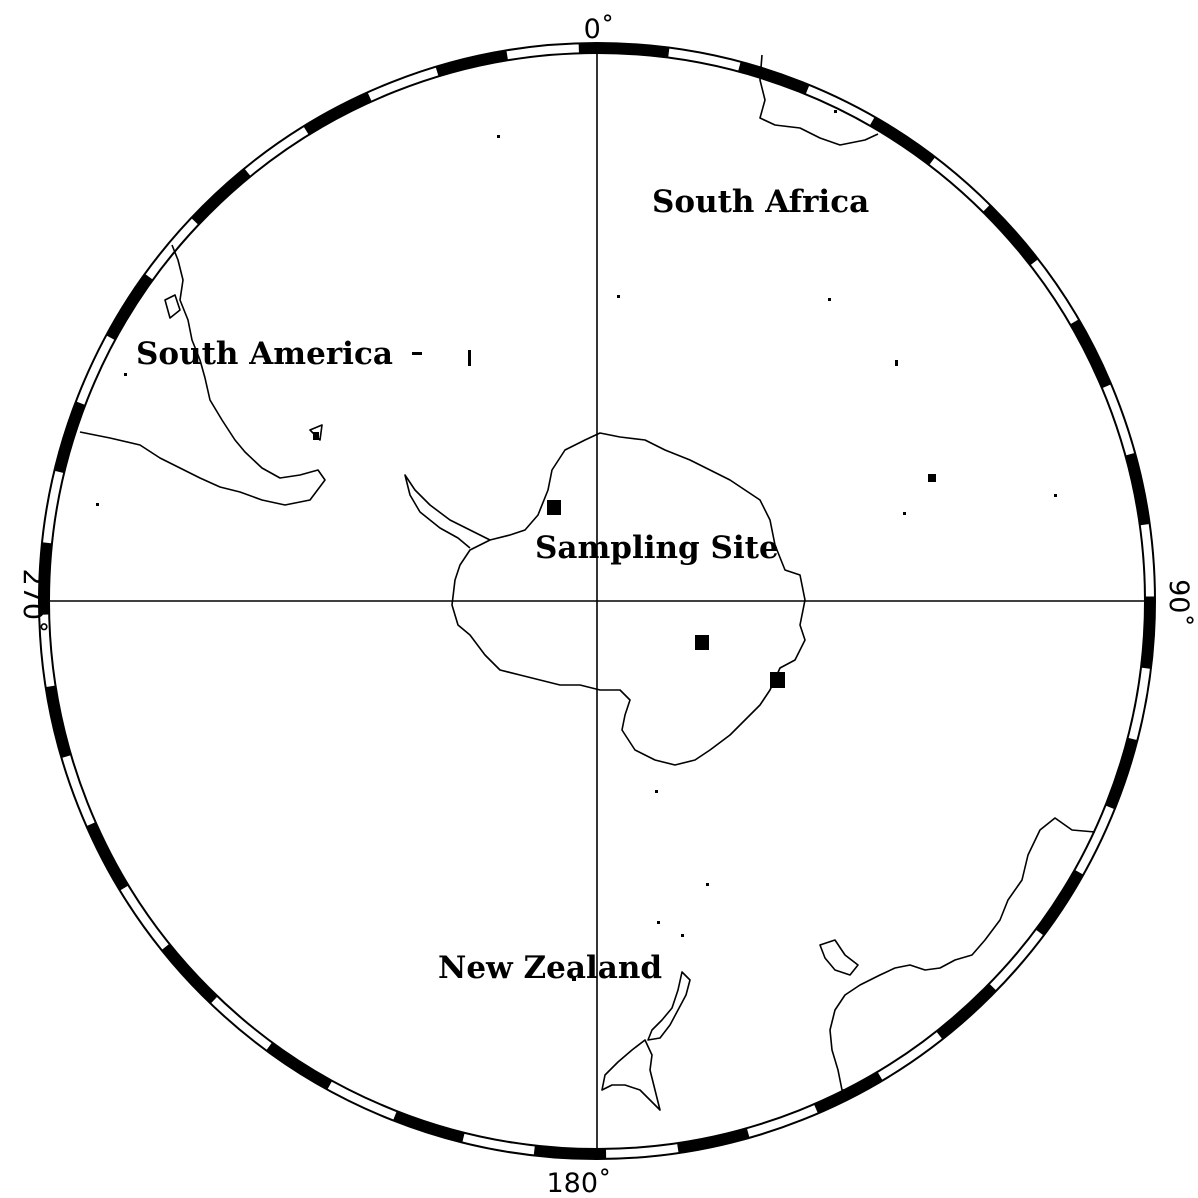 The width and height of the screenshot is (1198, 1198). I want to click on label-south-africa: South Africa, so click(760, 202).